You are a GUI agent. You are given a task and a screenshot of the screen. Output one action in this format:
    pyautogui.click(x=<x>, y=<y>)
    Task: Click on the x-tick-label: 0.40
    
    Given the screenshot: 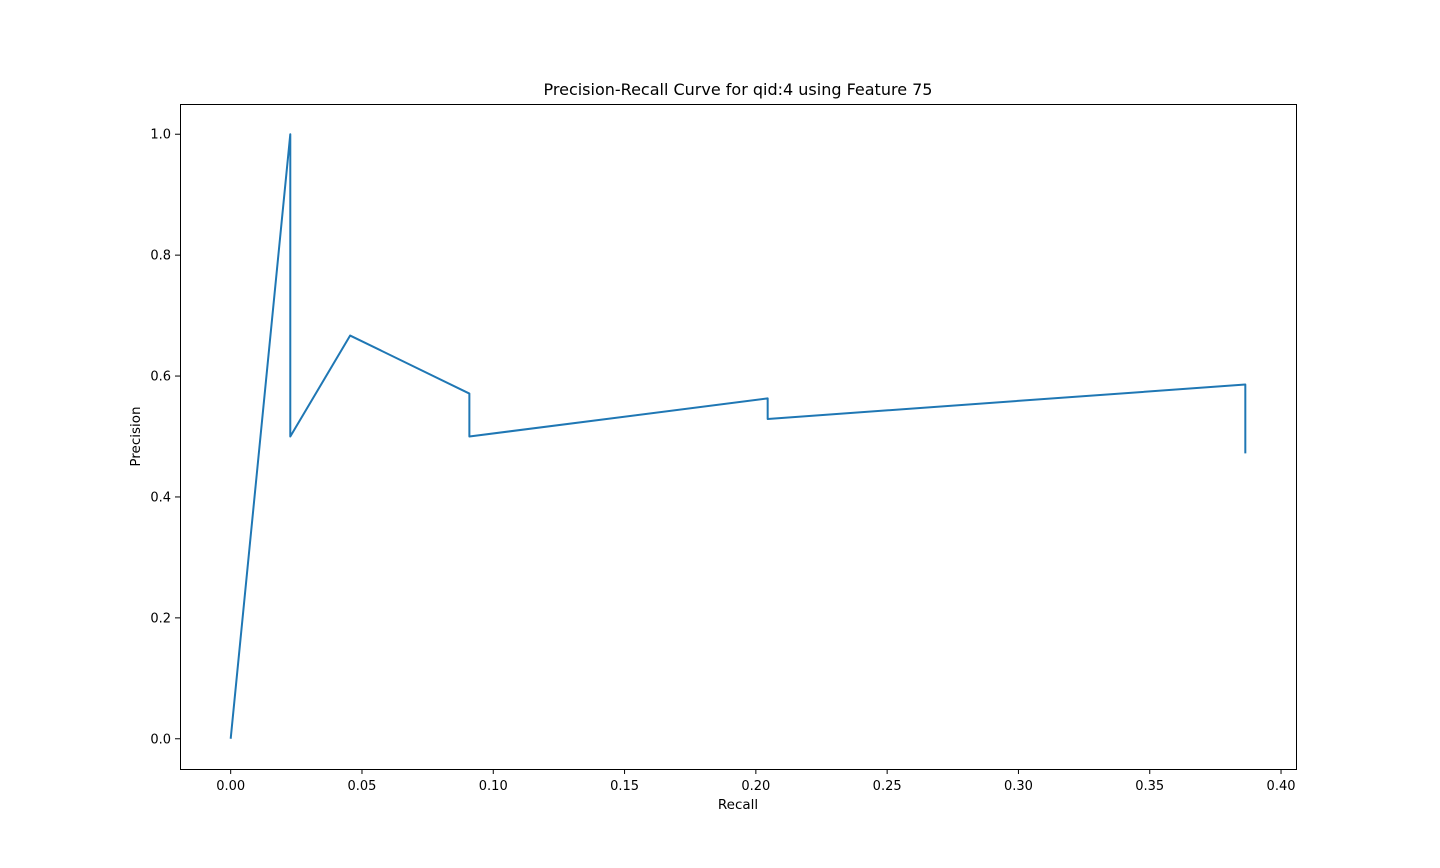 What is the action you would take?
    pyautogui.click(x=1281, y=786)
    